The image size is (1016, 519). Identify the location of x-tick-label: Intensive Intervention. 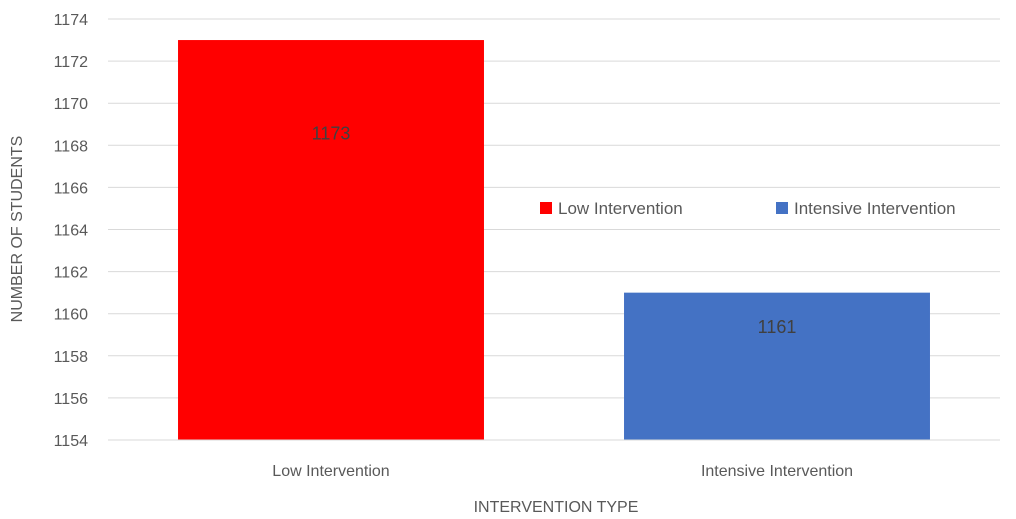
(777, 471).